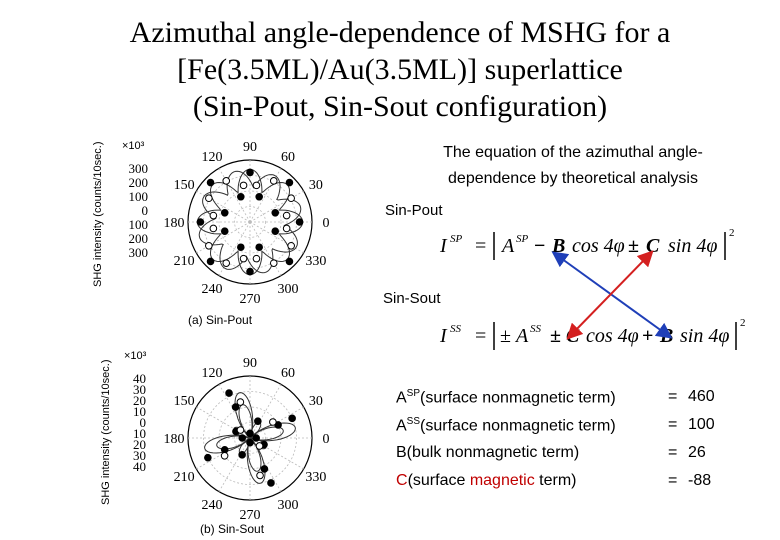 This screenshot has width=780, height=540. What do you see at coordinates (139, 389) in the screenshot?
I see `radial-tick-label: 30` at bounding box center [139, 389].